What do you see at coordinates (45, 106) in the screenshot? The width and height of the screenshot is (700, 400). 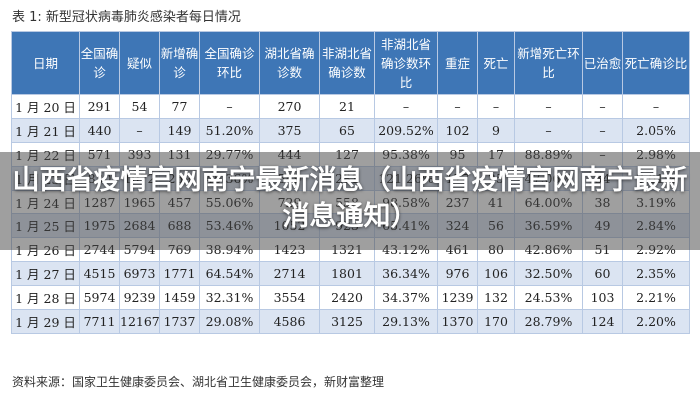 I see `table-cell: 1 月 20 日` at bounding box center [45, 106].